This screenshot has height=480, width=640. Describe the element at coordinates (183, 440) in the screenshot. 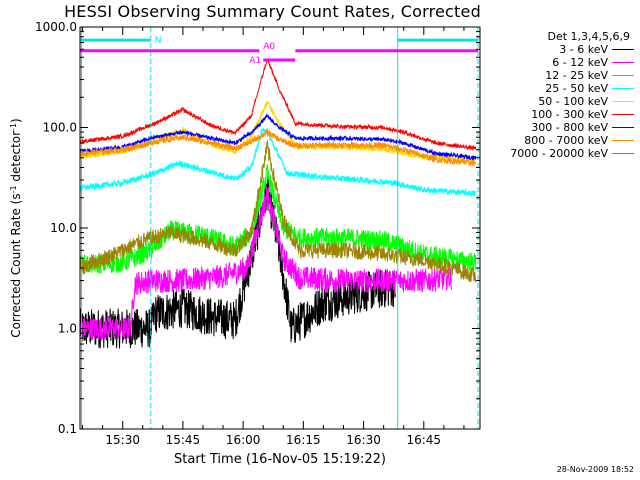

I see `x-tick-label: 15:45` at that location.